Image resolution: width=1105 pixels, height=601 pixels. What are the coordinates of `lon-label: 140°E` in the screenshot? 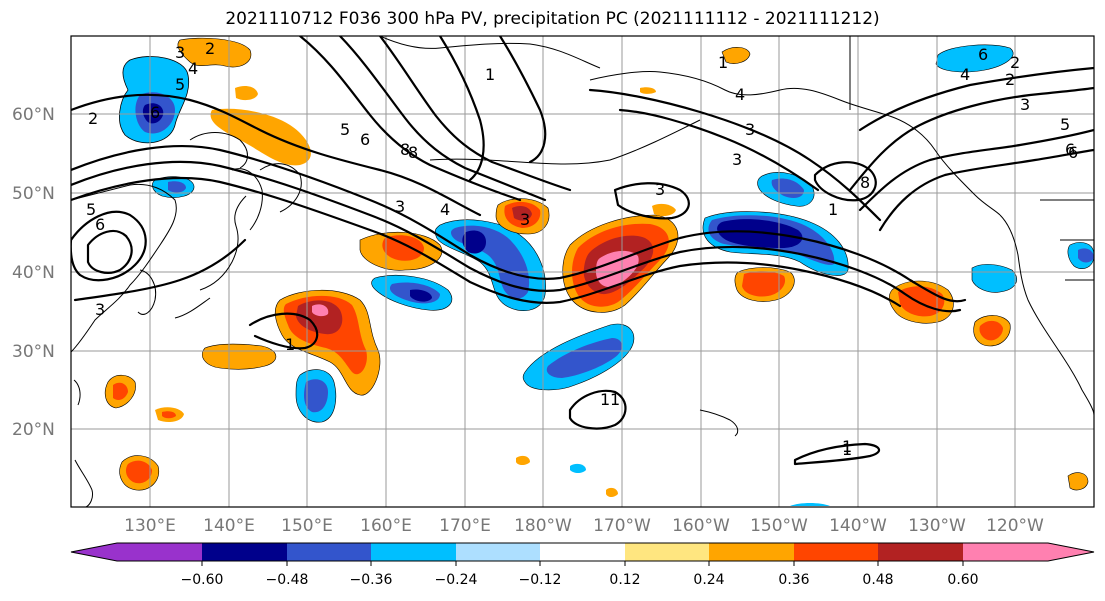 It's located at (229, 526).